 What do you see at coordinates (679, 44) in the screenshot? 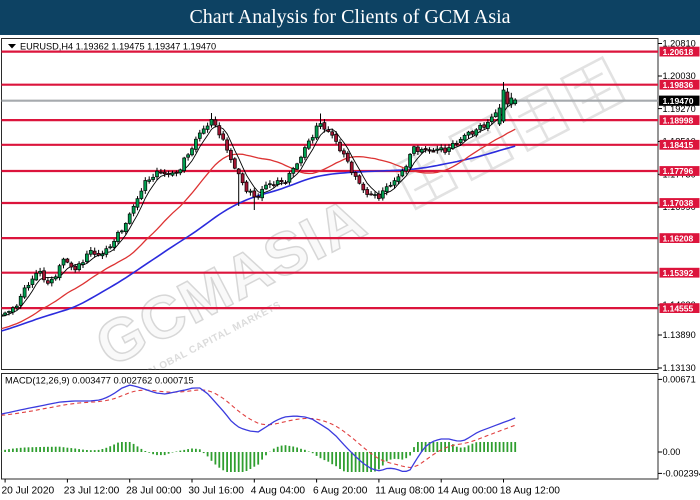
I see `svg-text: 1.20810` at bounding box center [679, 44].